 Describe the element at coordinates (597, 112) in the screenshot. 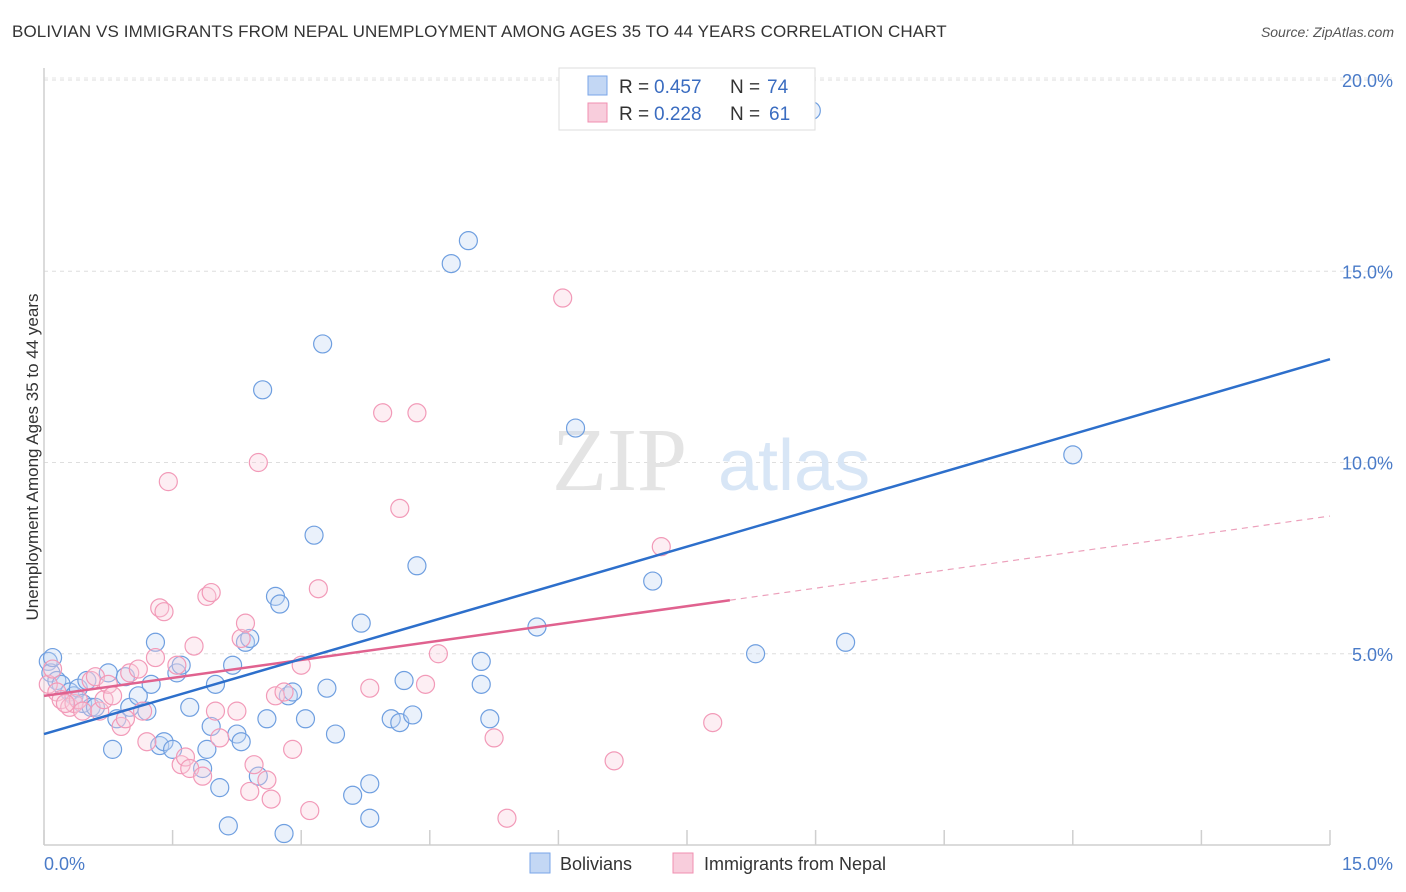

I see `legend-swatch-nepal` at that location.